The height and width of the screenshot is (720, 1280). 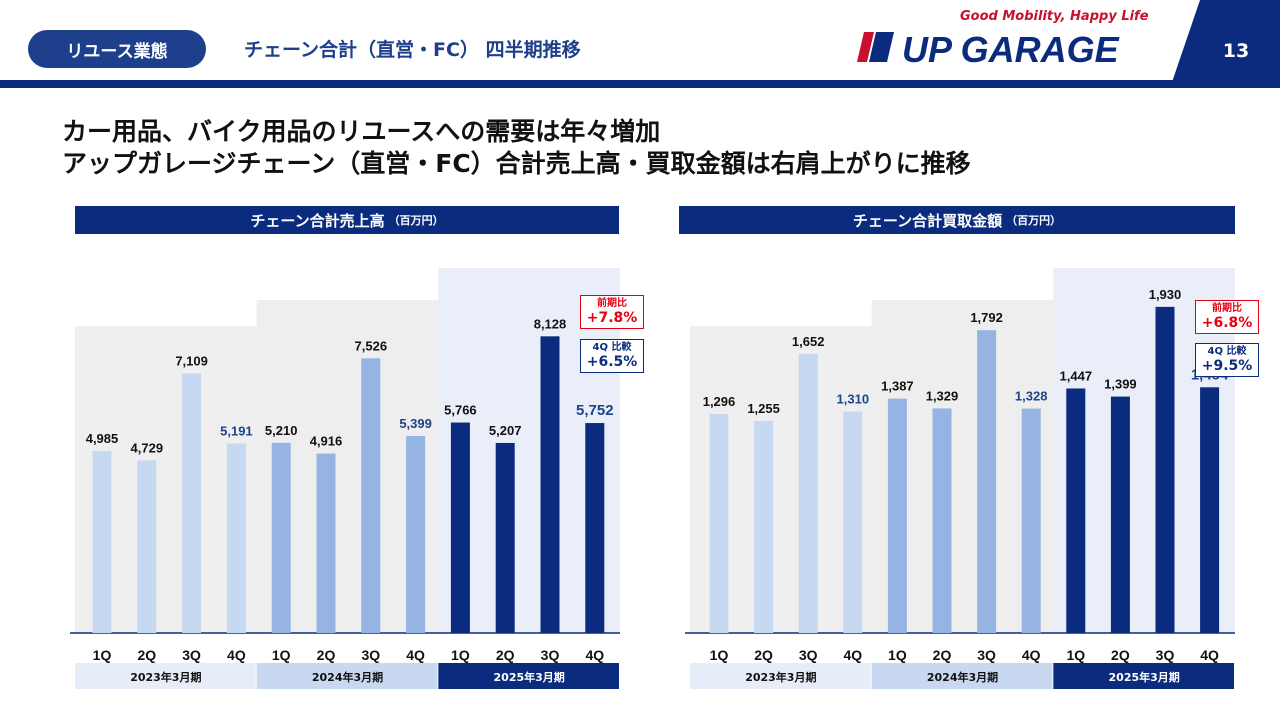 I want to click on data-label: 5,210, so click(x=281, y=430).